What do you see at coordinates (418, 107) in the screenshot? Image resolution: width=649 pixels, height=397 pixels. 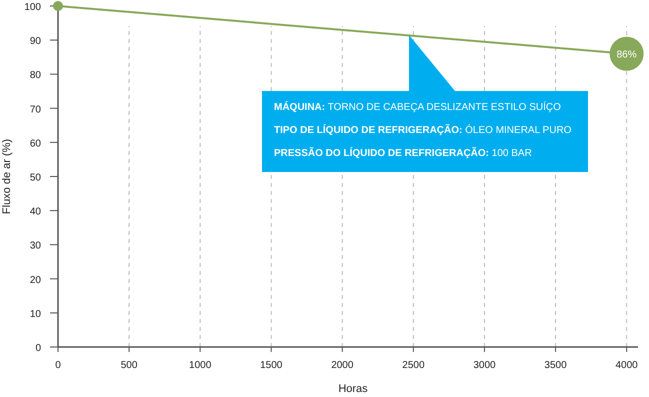 I see `annotation: MÁQUINA: TORNO DE CABEÇA DESLIZANTE ESTILO SUÍÇO` at bounding box center [418, 107].